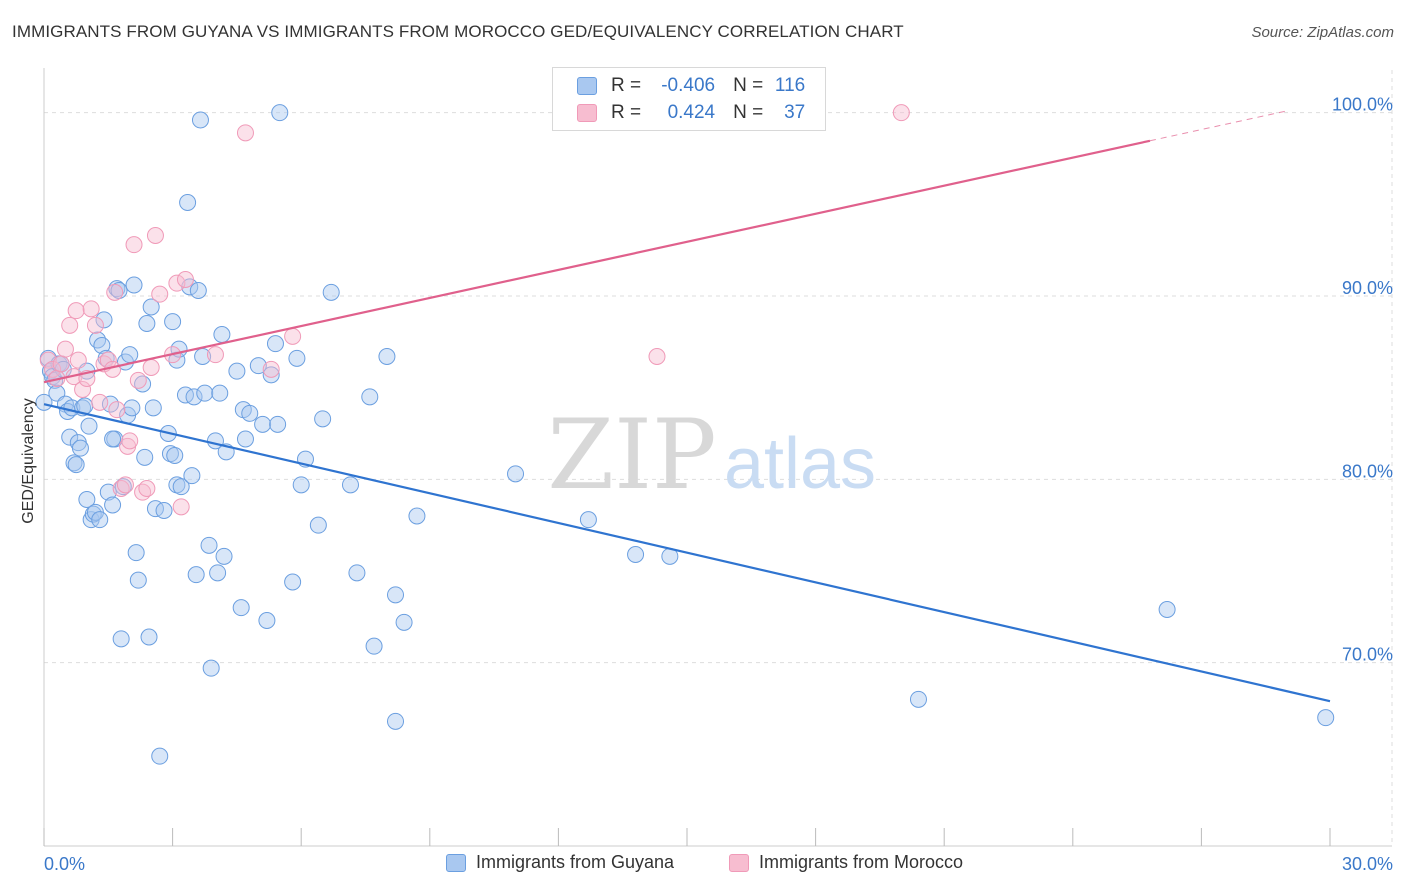 This screenshot has height=892, width=1406. I want to click on legend-label-guyana: Immigrants from Guyana, so click(575, 862).